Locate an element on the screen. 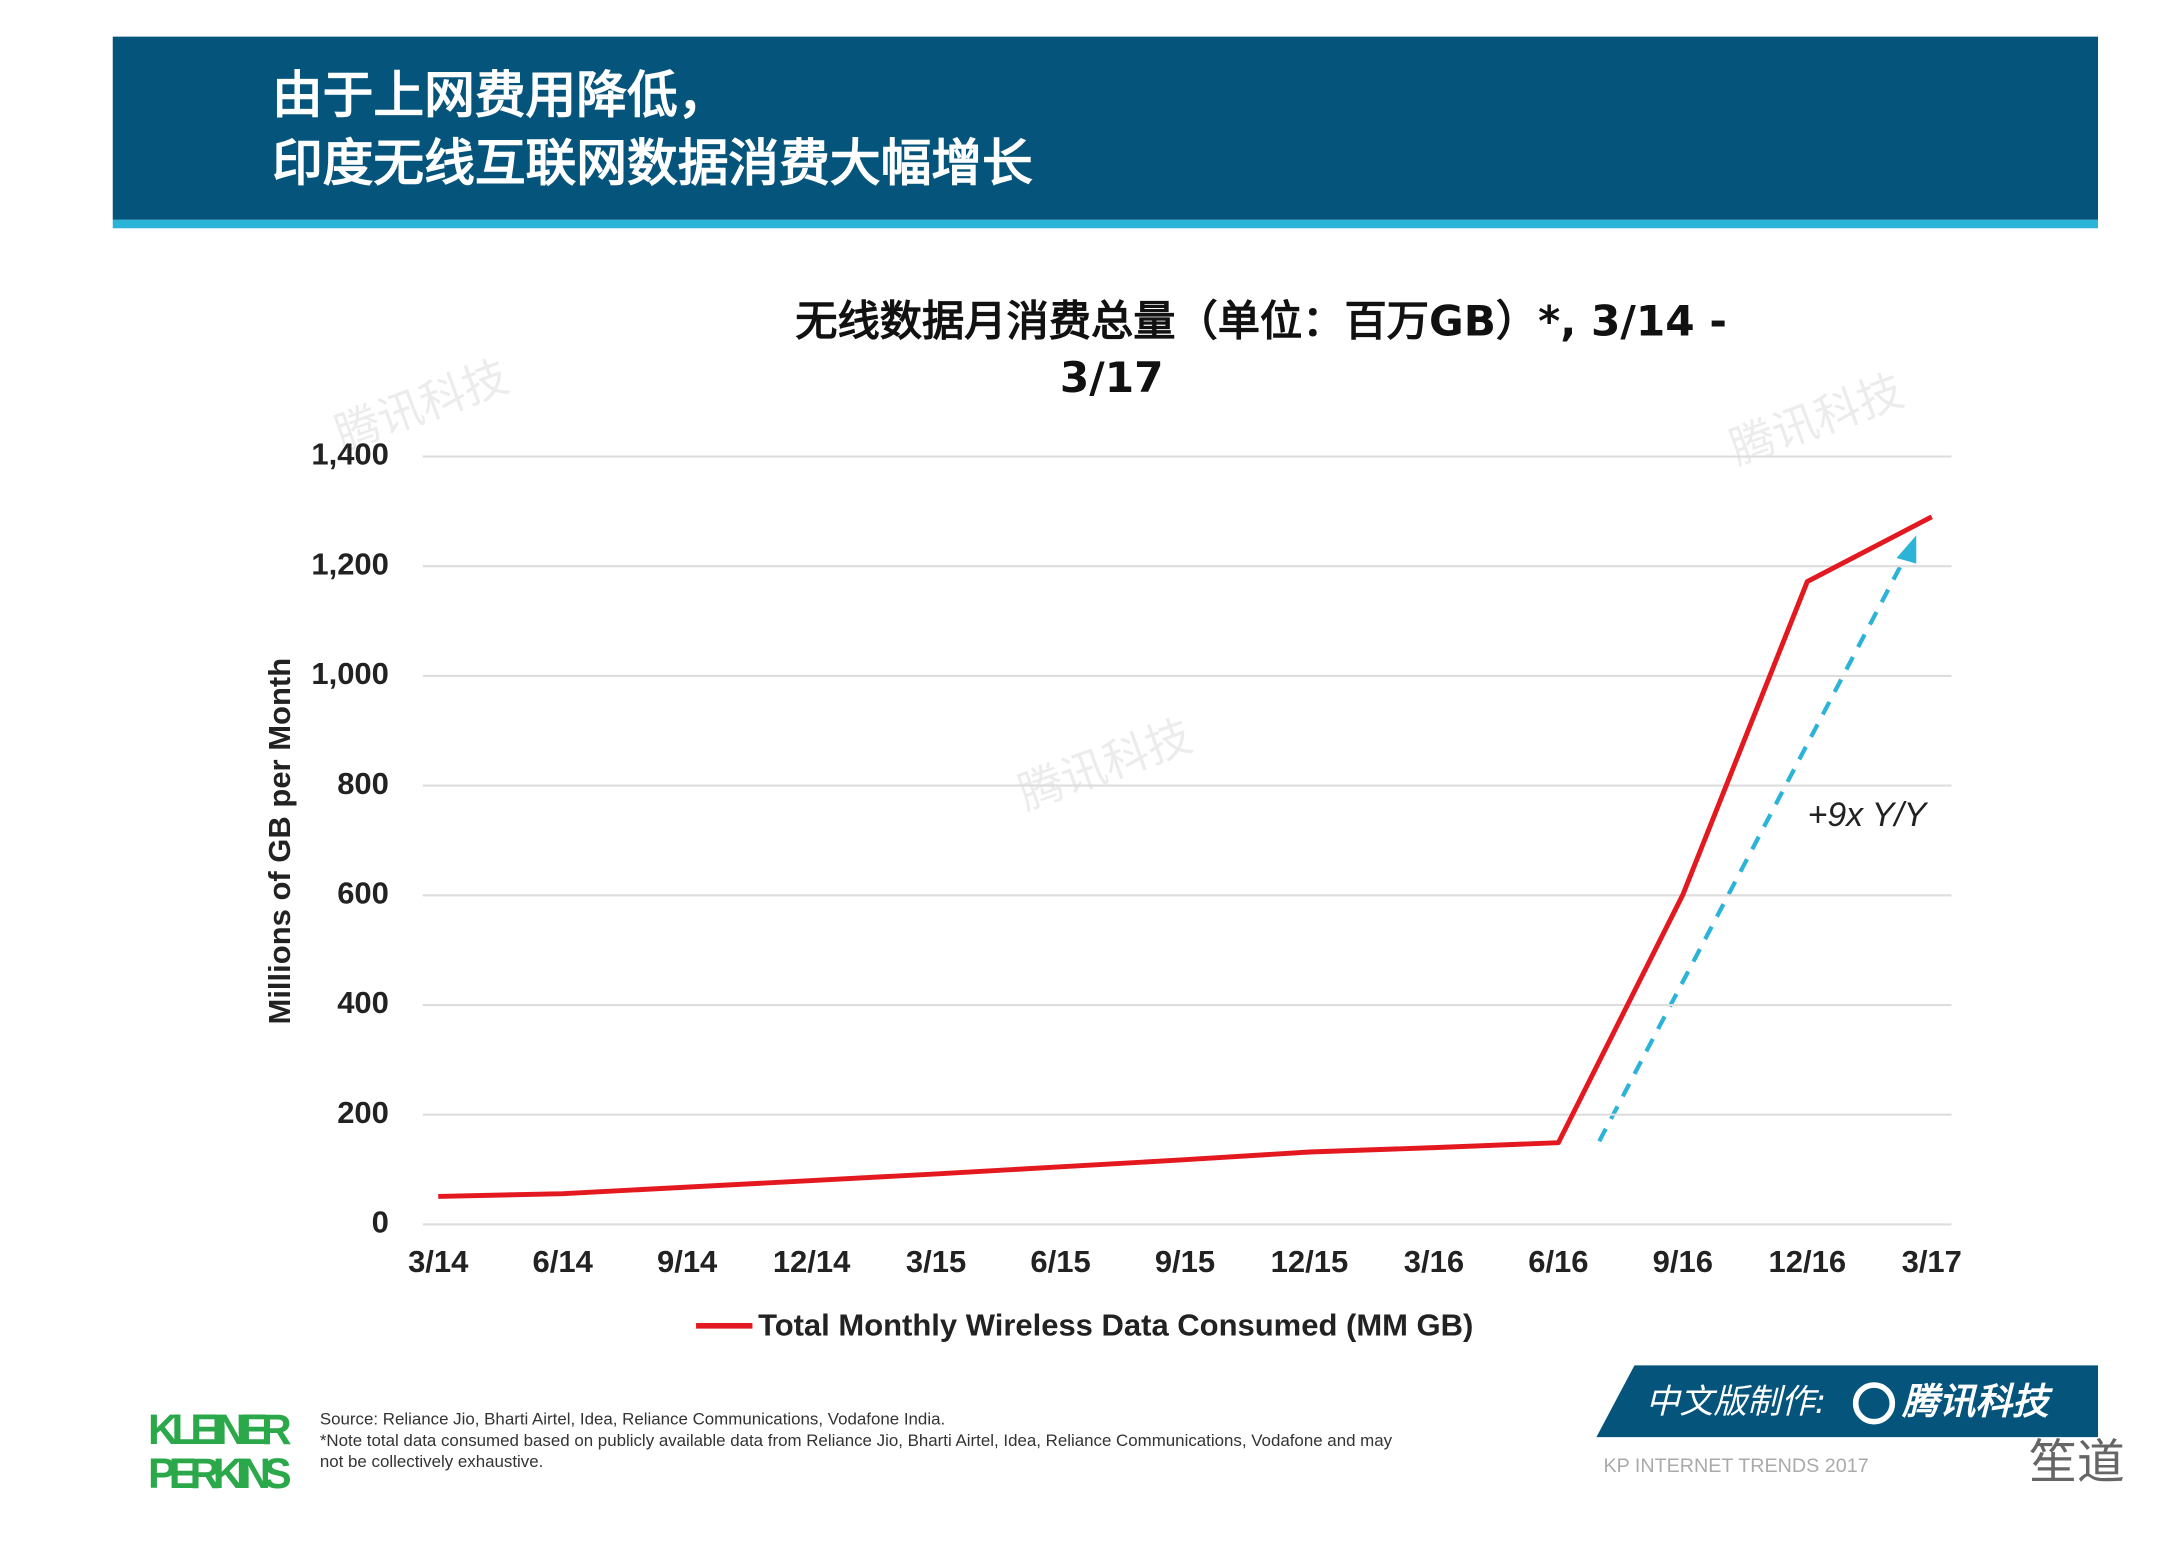  note: not be collectively exhaustive. is located at coordinates (431, 1461).